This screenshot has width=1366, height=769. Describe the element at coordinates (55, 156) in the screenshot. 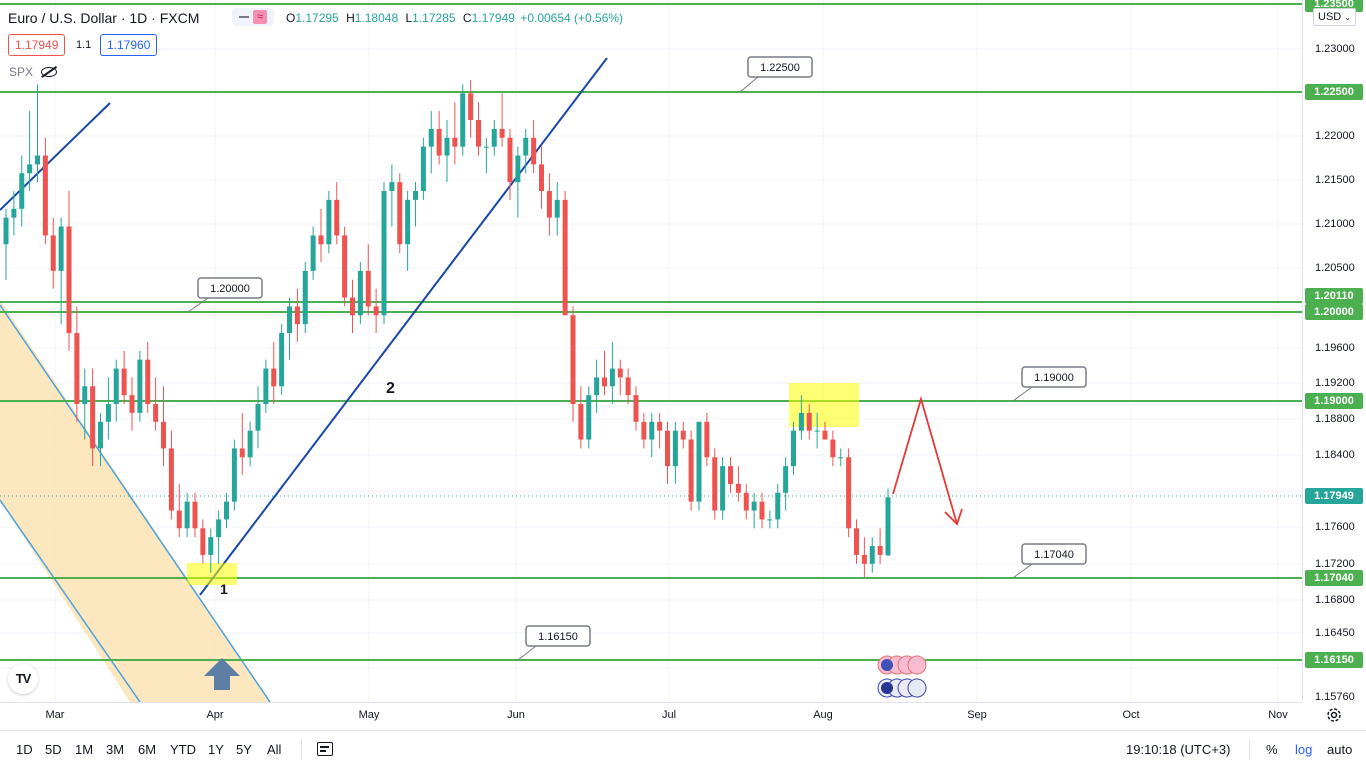

I see `uptrend-line-upper-left` at that location.